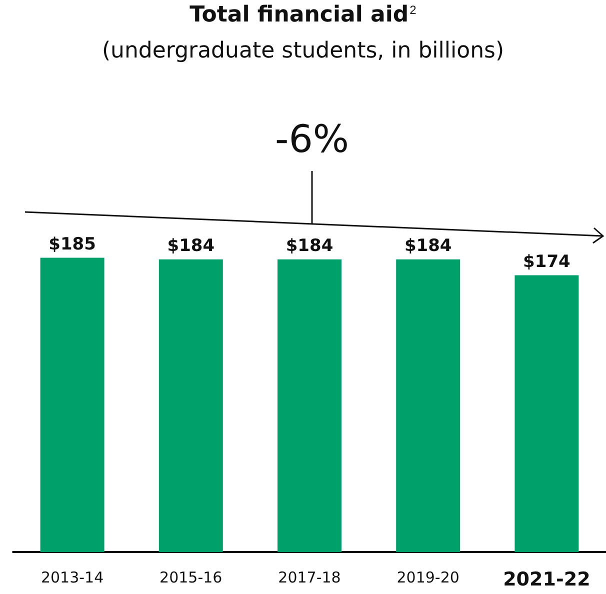 This screenshot has width=606, height=594. What do you see at coordinates (546, 579) in the screenshot?
I see `x-tick-label: 2021-22` at bounding box center [546, 579].